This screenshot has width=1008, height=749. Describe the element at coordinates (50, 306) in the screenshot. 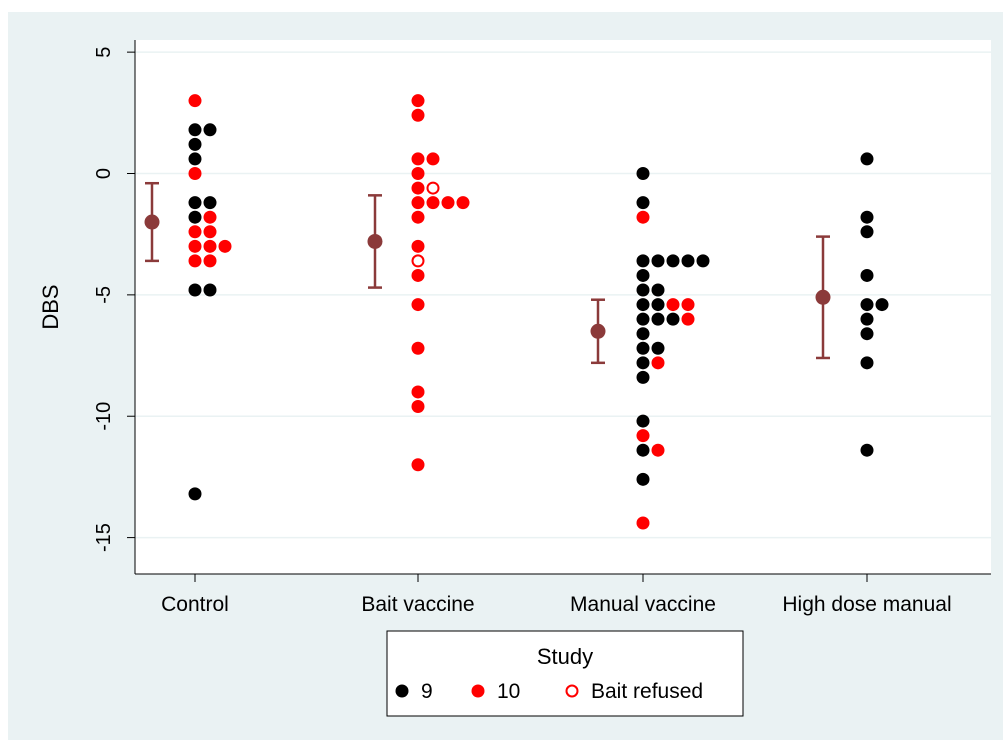

I see `y-axis-label: DBS` at that location.